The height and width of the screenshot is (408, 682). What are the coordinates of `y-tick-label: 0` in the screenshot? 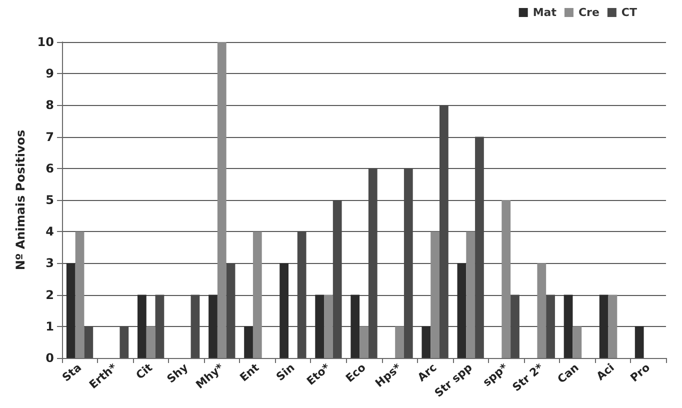 It's located at (50, 358).